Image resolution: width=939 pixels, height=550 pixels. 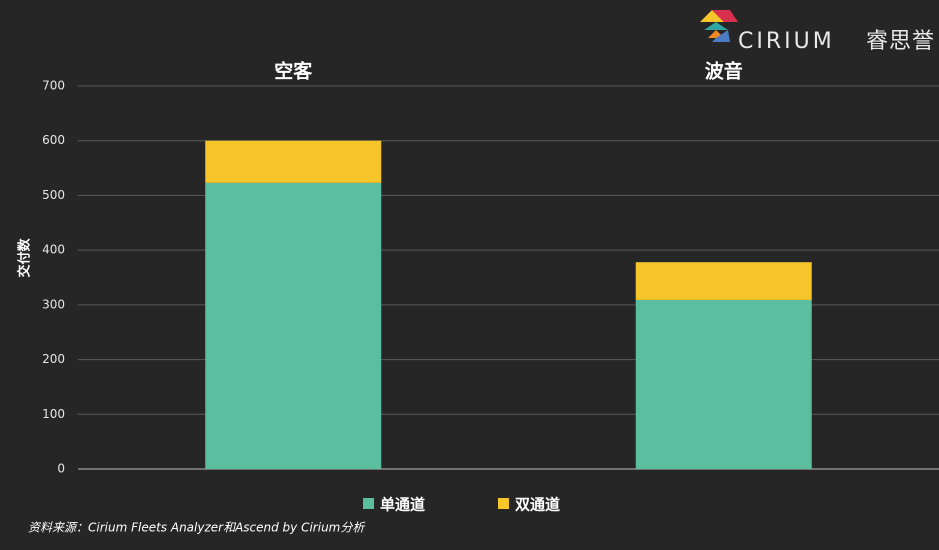 I want to click on category-label: 波音, so click(x=724, y=71).